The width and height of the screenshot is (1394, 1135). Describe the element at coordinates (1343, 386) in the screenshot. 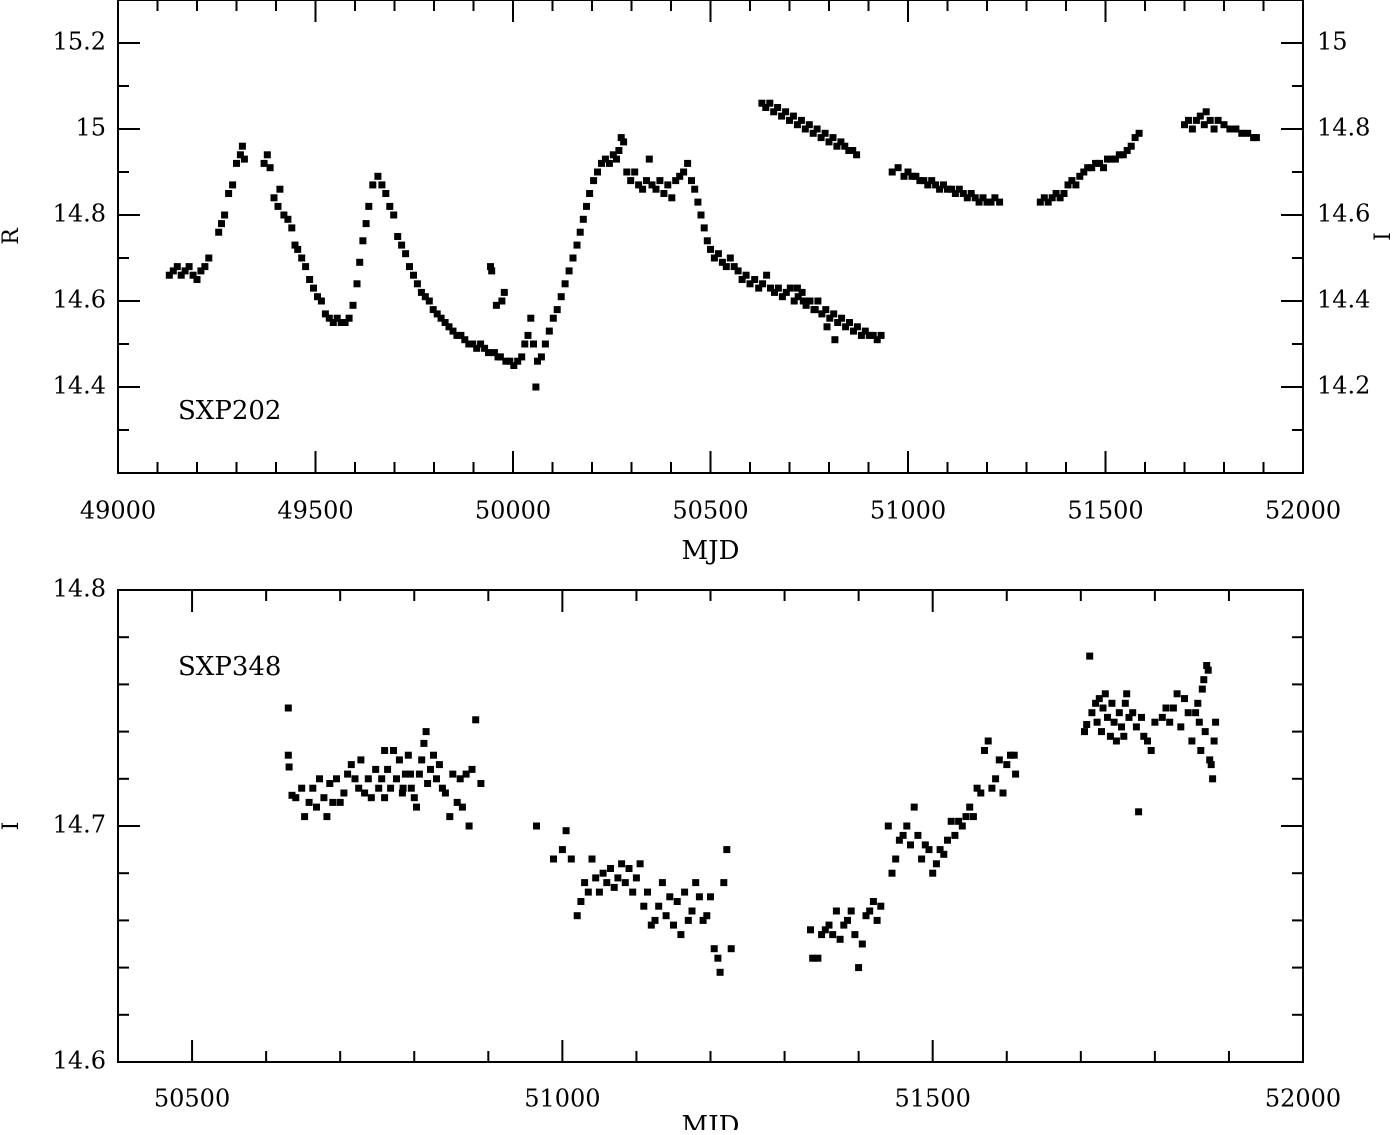

I see `top-y-right-tick-label: 14.2` at that location.